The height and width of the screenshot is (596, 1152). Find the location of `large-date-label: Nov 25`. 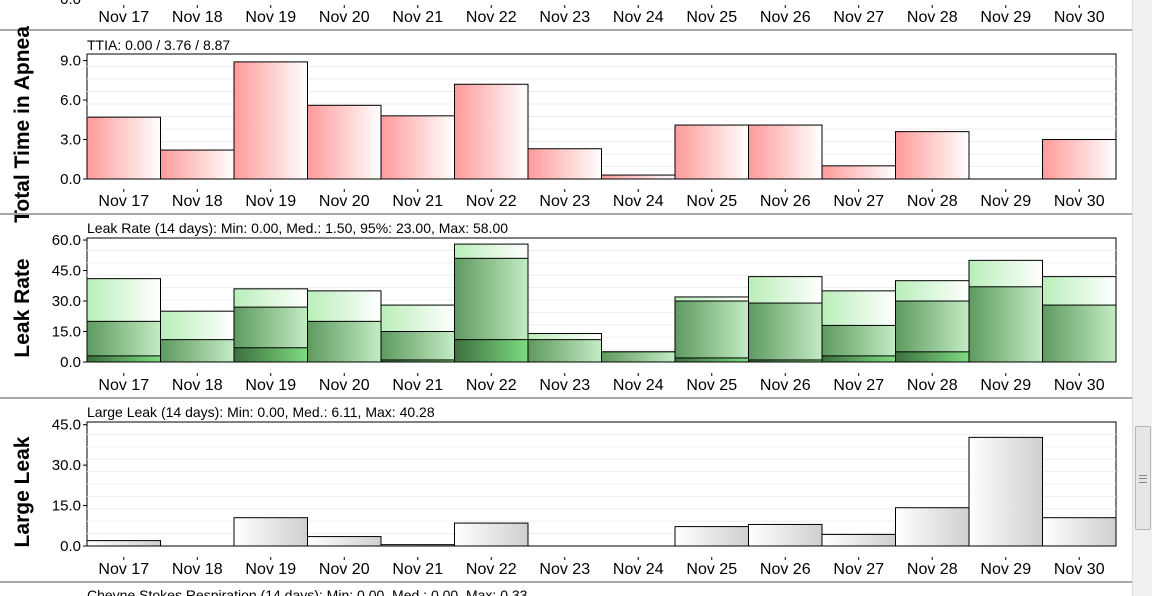

large-date-label: Nov 25 is located at coordinates (711, 569).